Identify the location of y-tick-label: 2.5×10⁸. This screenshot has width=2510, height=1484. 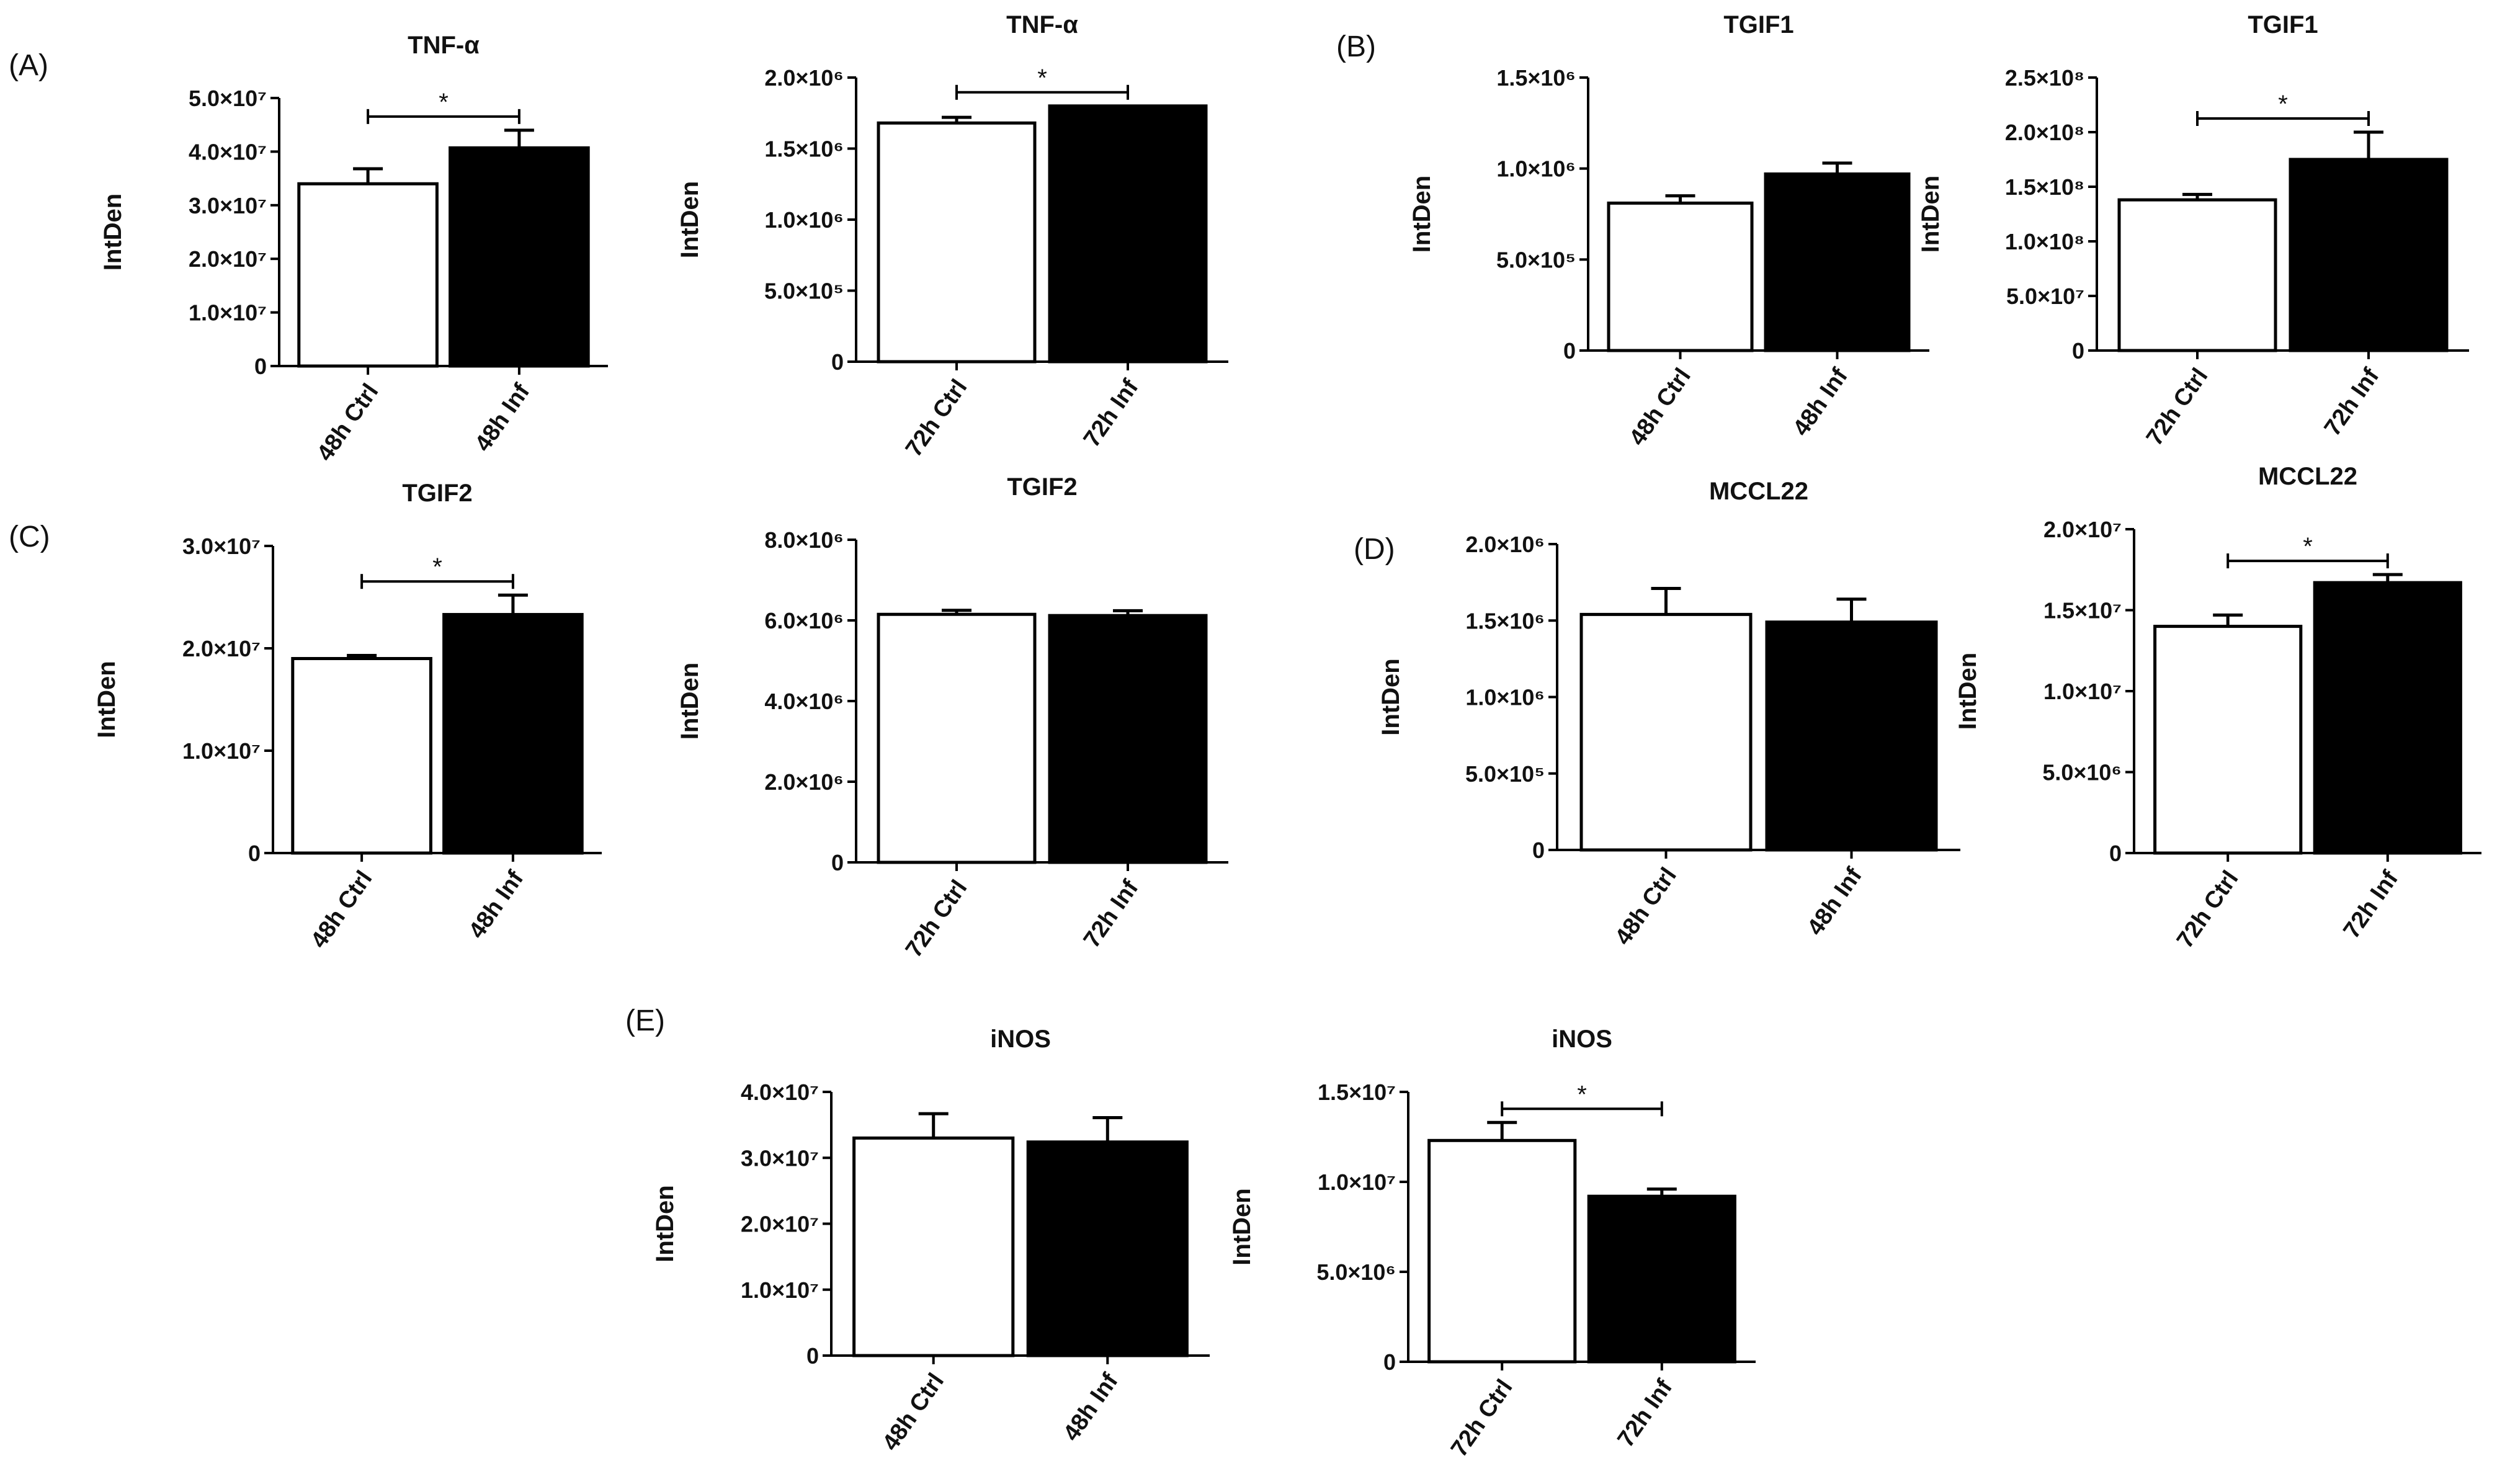
(2045, 78).